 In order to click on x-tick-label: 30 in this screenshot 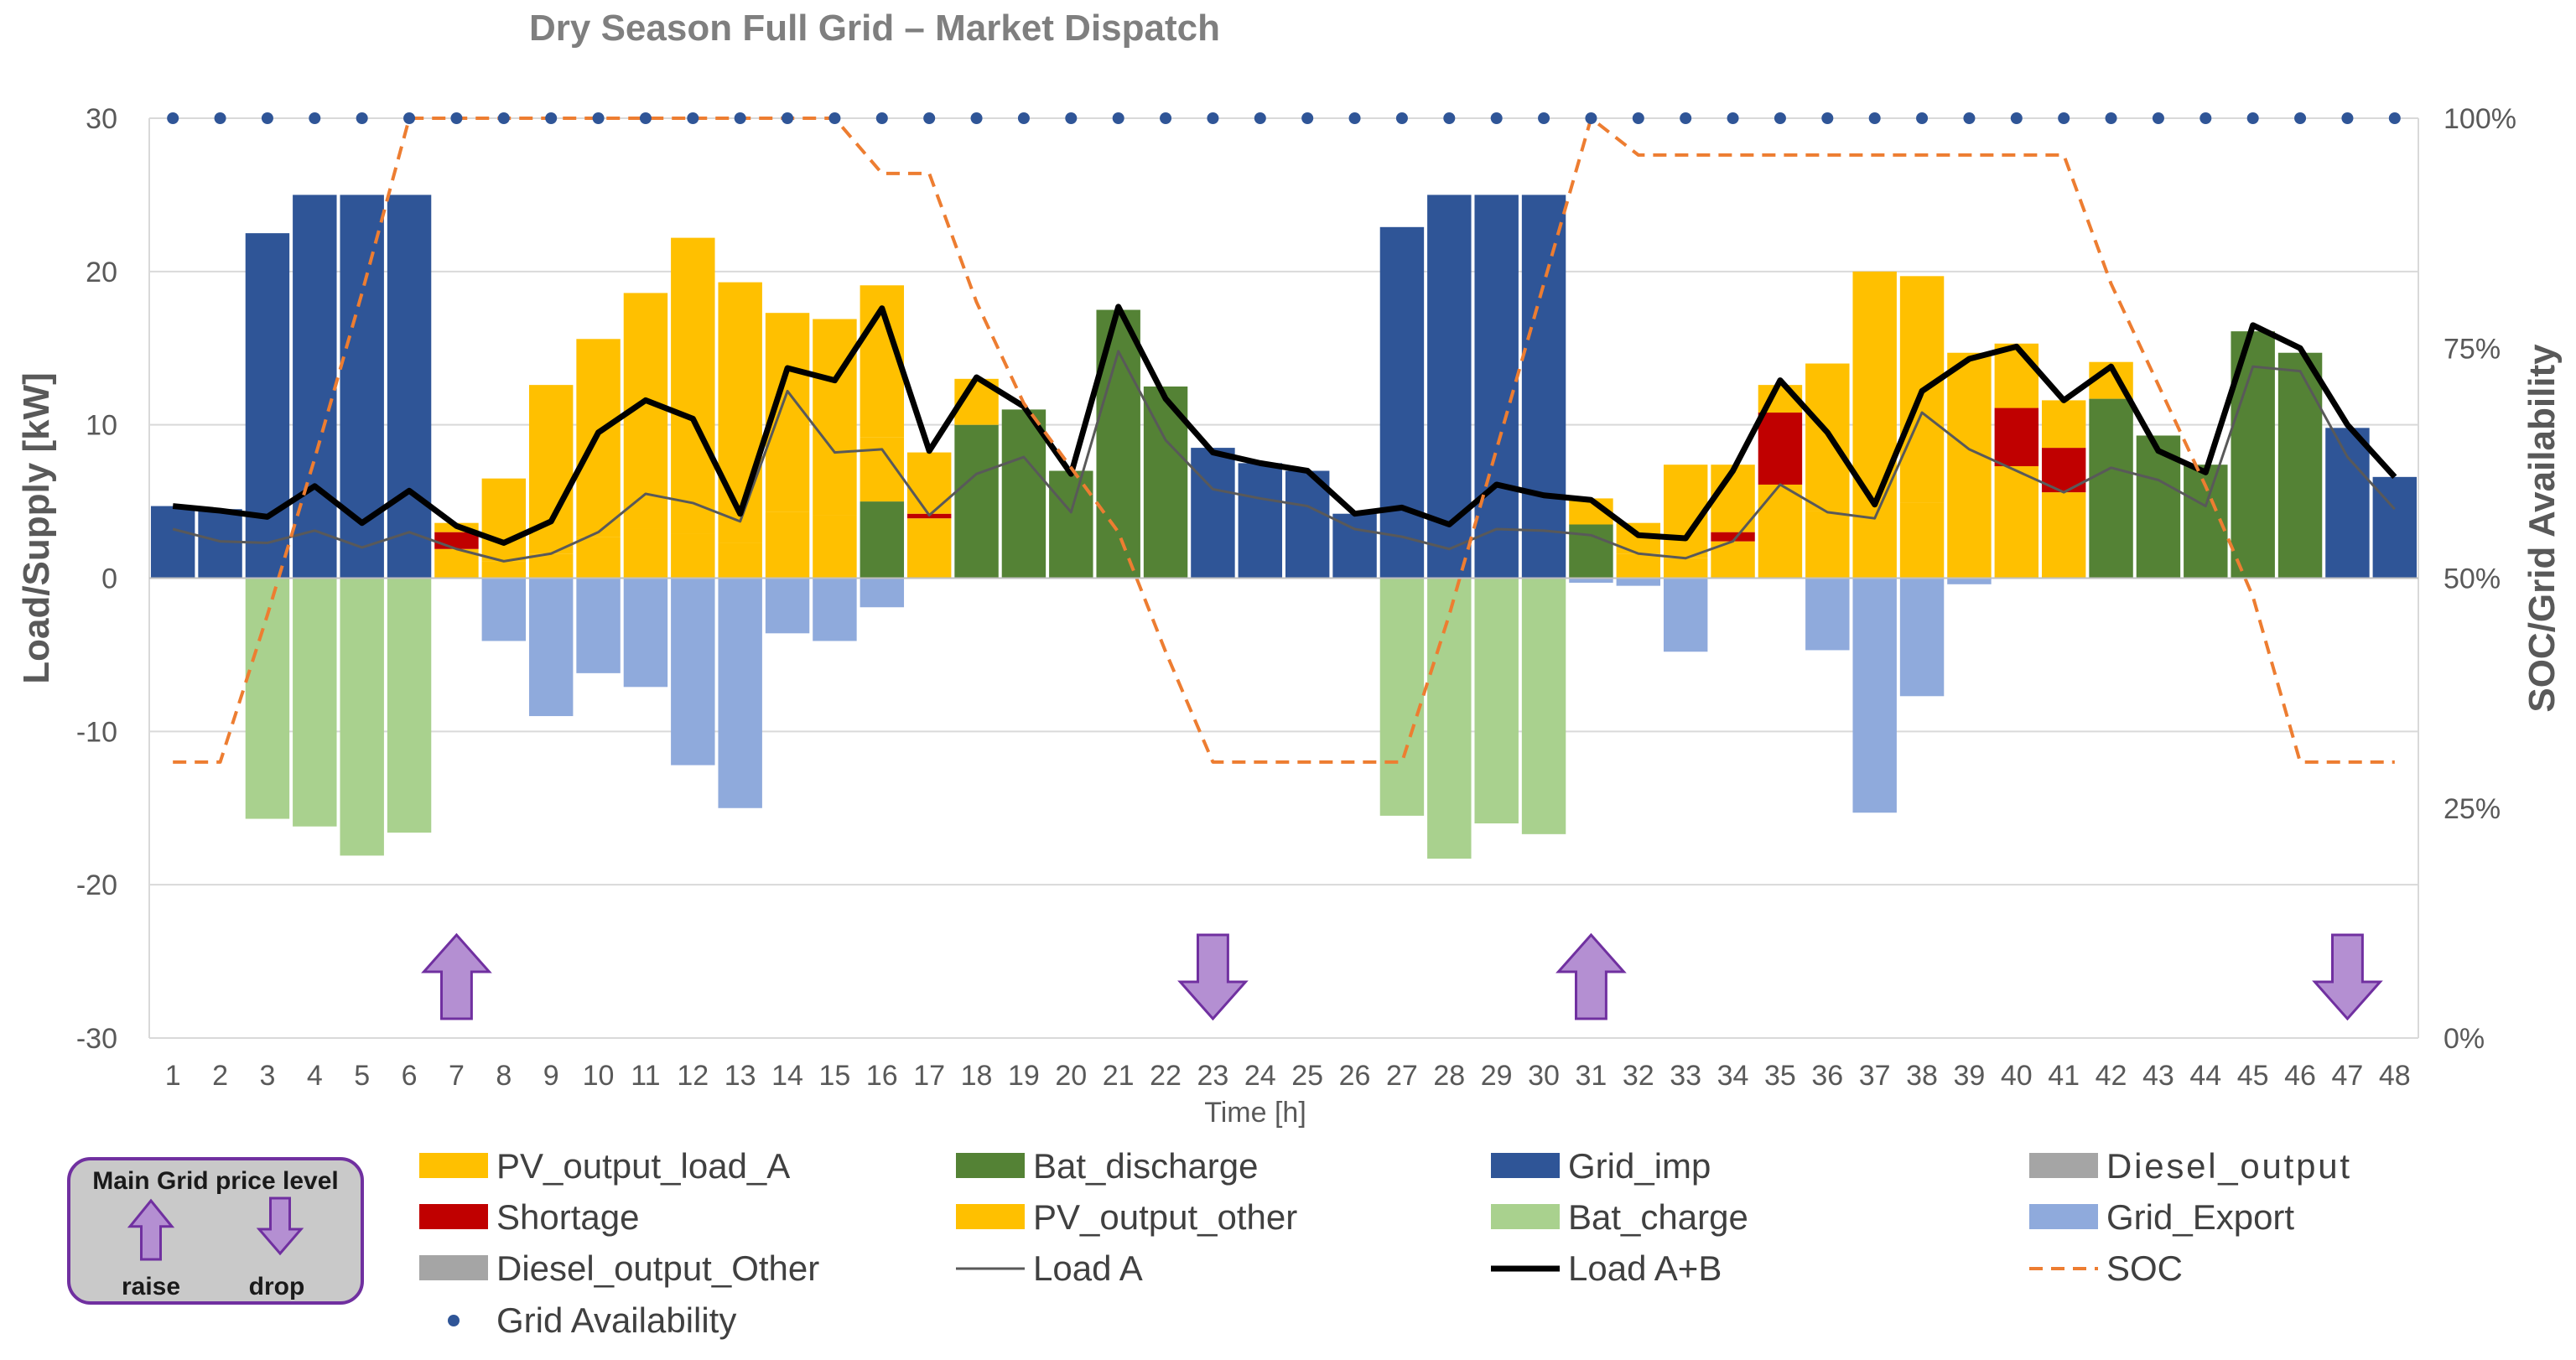, I will do `click(1544, 1076)`.